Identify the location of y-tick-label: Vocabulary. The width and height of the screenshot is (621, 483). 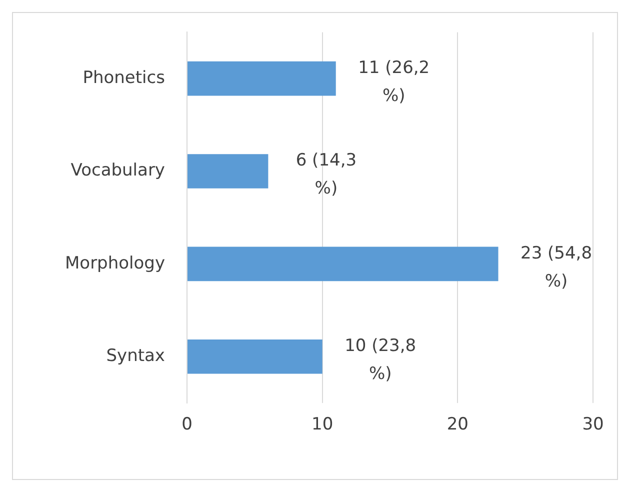
(117, 170).